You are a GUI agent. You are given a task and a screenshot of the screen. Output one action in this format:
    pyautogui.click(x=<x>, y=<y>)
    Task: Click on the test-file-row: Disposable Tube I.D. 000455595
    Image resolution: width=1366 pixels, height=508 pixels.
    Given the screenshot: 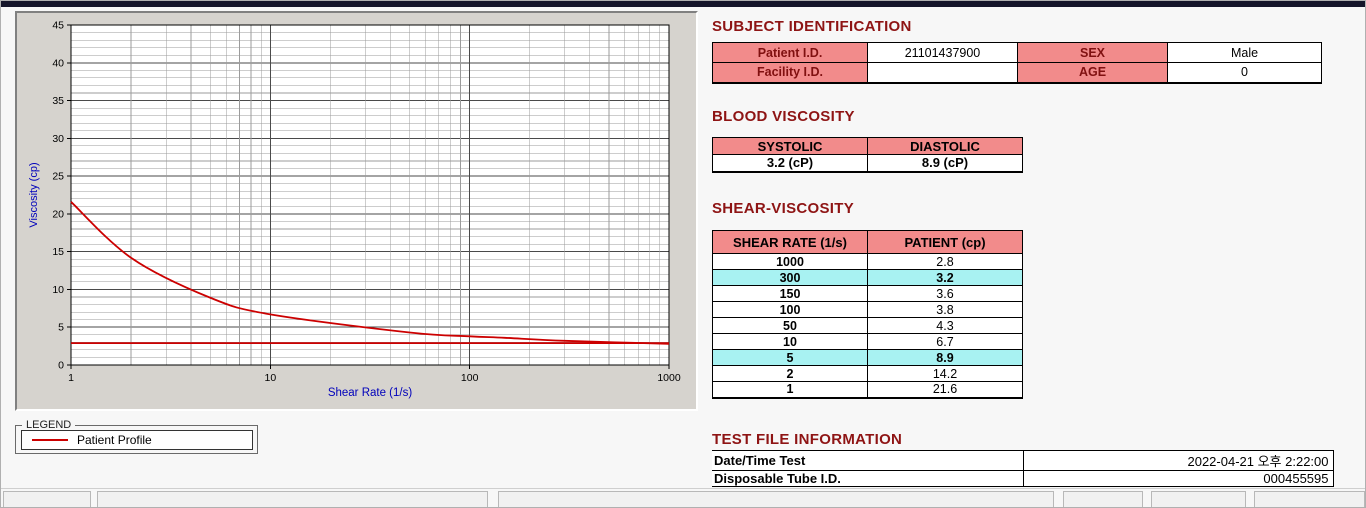 What is the action you would take?
    pyautogui.click(x=1023, y=478)
    